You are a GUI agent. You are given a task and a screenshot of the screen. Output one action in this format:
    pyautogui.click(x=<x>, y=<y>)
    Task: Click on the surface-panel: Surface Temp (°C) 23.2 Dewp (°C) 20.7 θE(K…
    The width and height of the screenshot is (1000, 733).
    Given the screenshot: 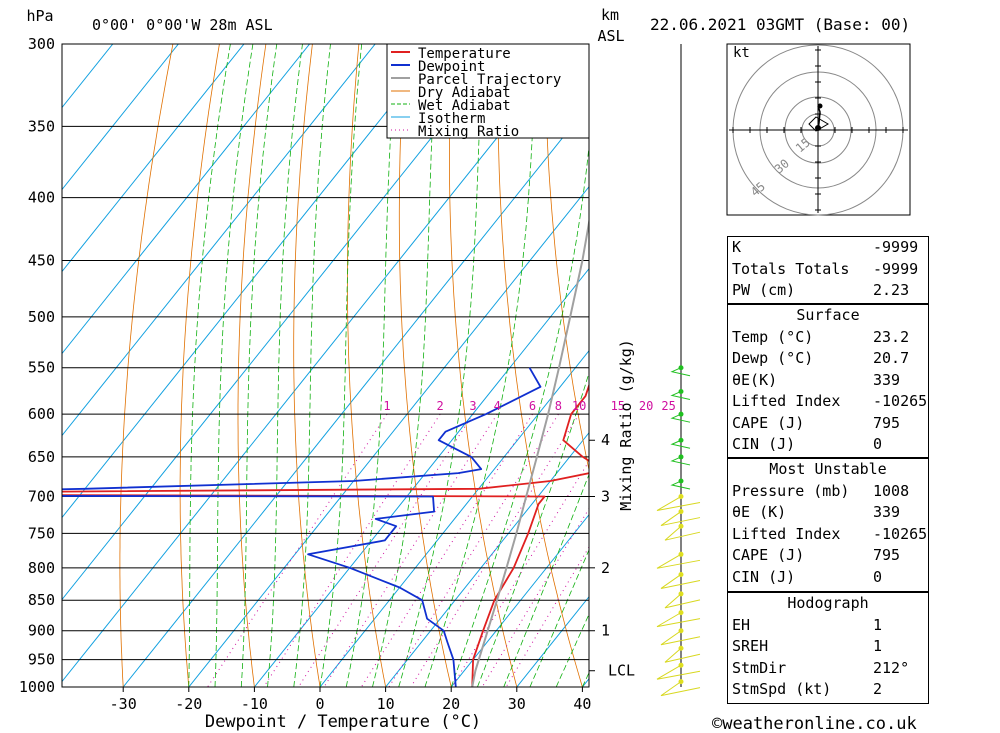 What is the action you would take?
    pyautogui.click(x=828, y=381)
    